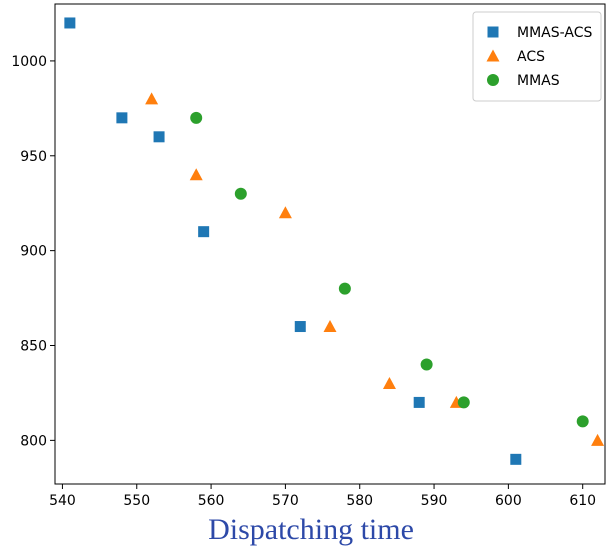 This screenshot has height=547, width=607. I want to click on x-tick-label: 590, so click(434, 501).